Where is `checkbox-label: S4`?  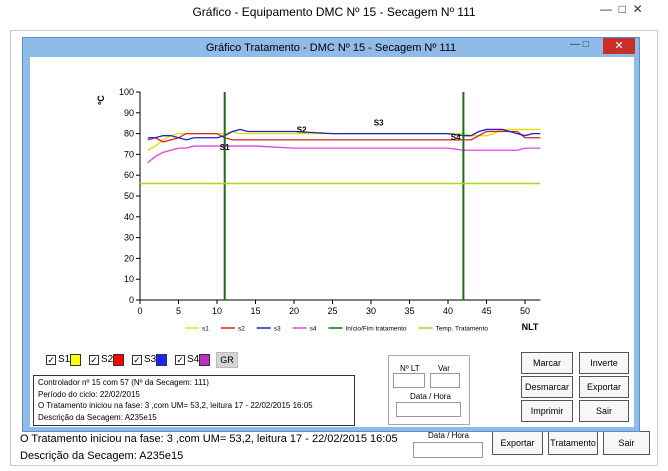
checkbox-label: S4 is located at coordinates (193, 359).